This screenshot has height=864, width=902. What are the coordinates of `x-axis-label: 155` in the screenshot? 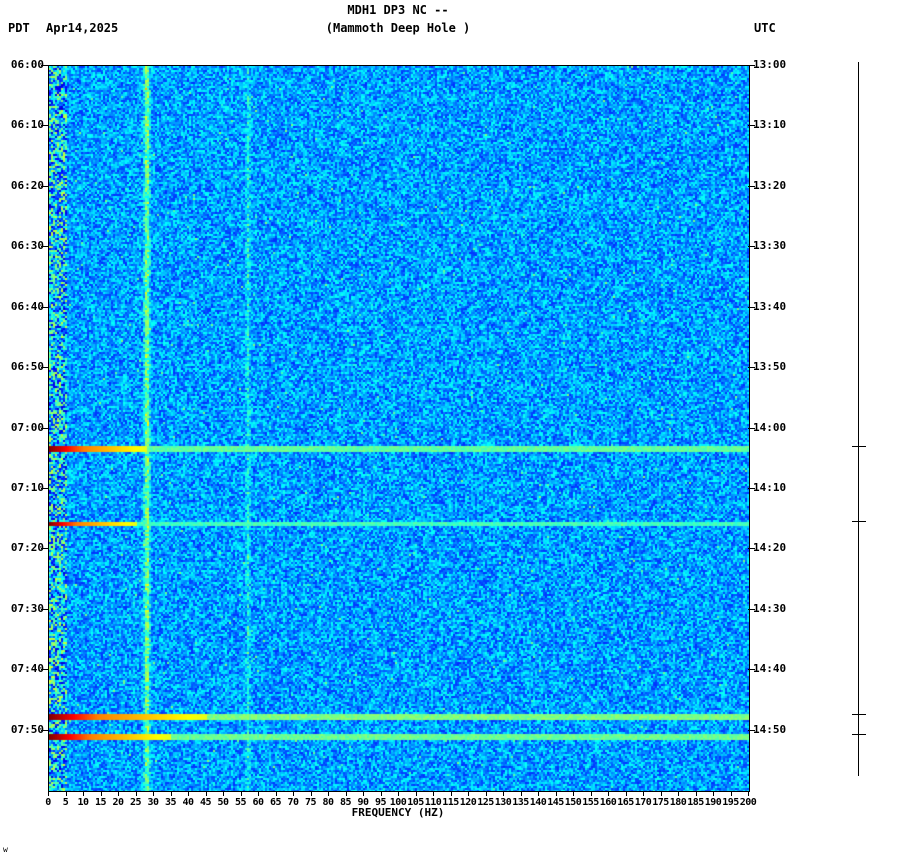 It's located at (590, 802).